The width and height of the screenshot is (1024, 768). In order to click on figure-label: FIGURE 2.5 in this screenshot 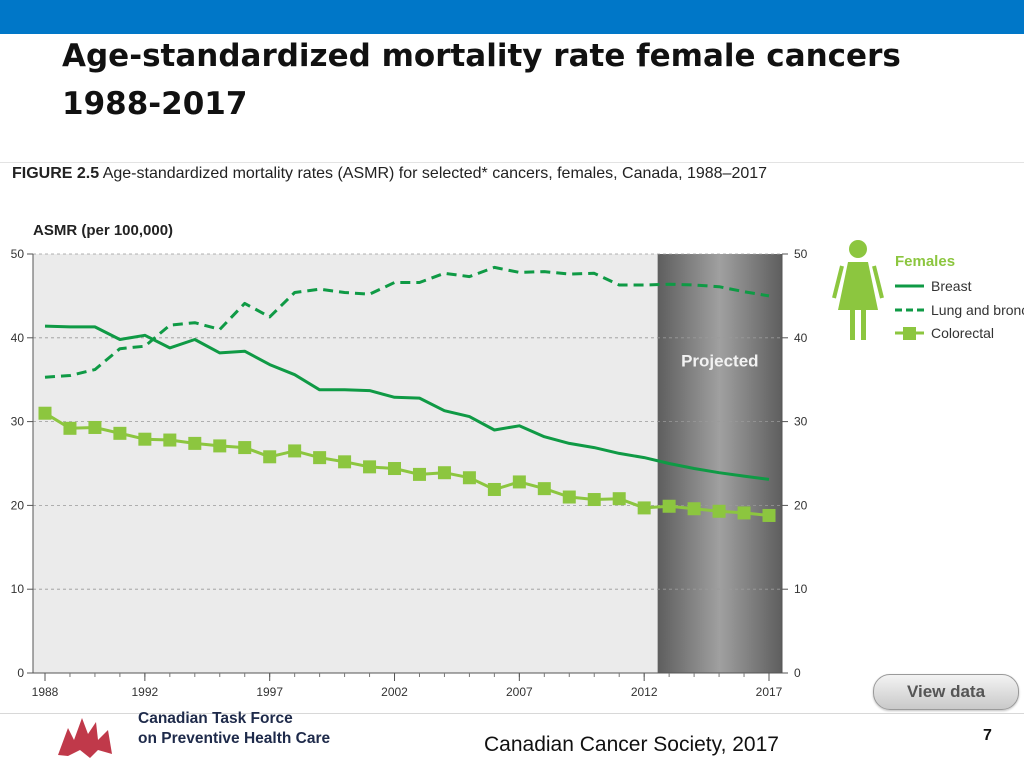, I will do `click(56, 173)`.